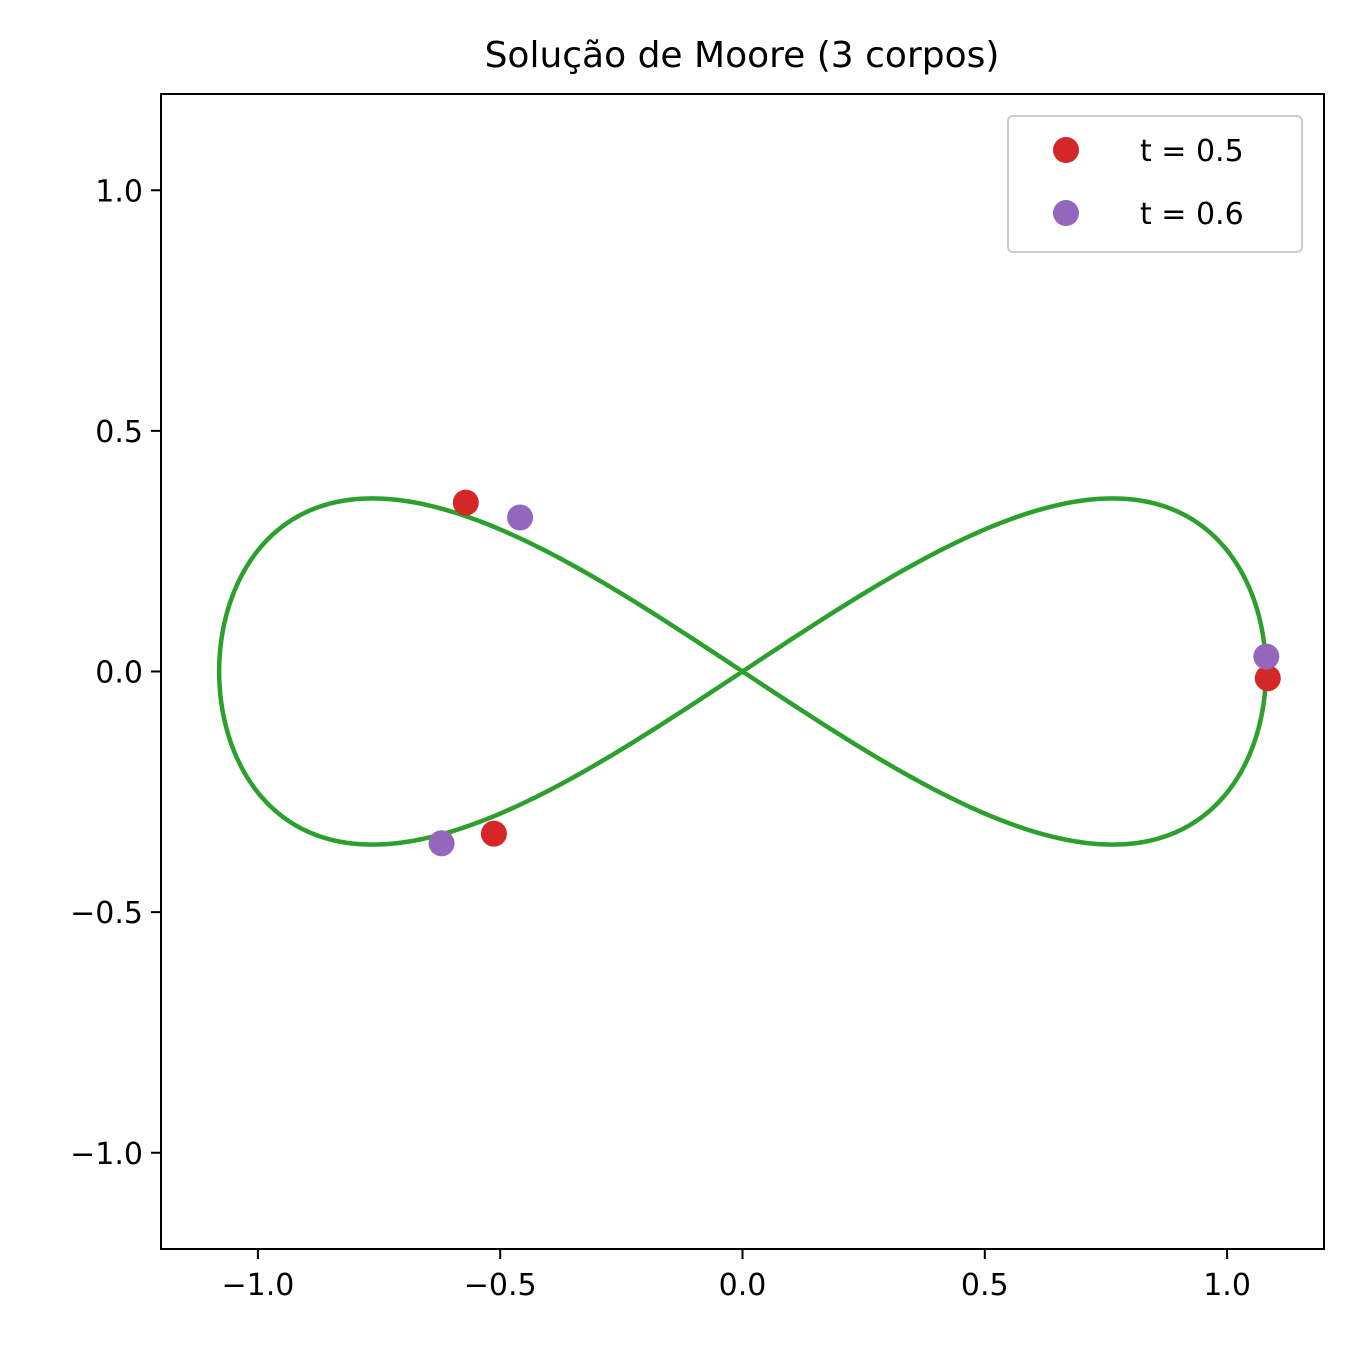  Describe the element at coordinates (742, 55) in the screenshot. I see `chart-title: Solução de Moore (3 corpos)` at that location.